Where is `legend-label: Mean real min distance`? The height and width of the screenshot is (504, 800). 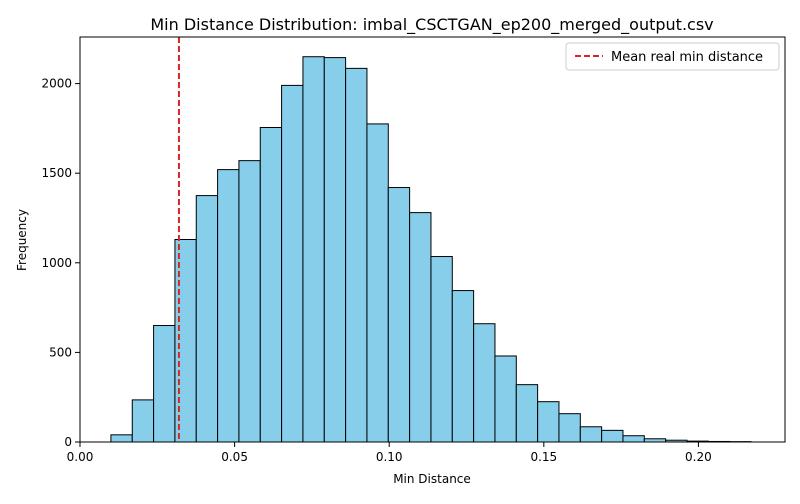 legend-label: Mean real min distance is located at coordinates (687, 57).